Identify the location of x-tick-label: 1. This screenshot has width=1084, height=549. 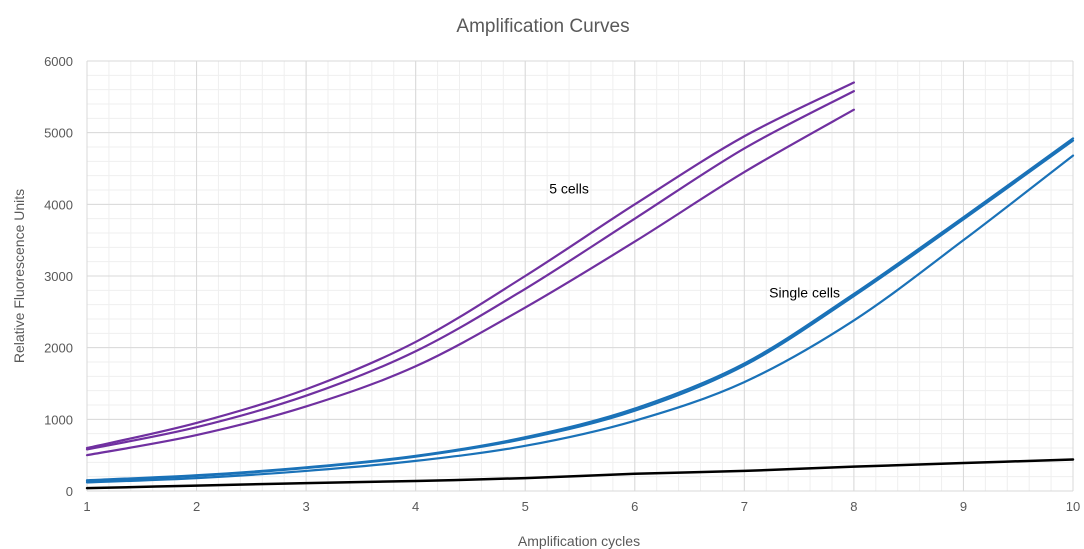
(86, 506).